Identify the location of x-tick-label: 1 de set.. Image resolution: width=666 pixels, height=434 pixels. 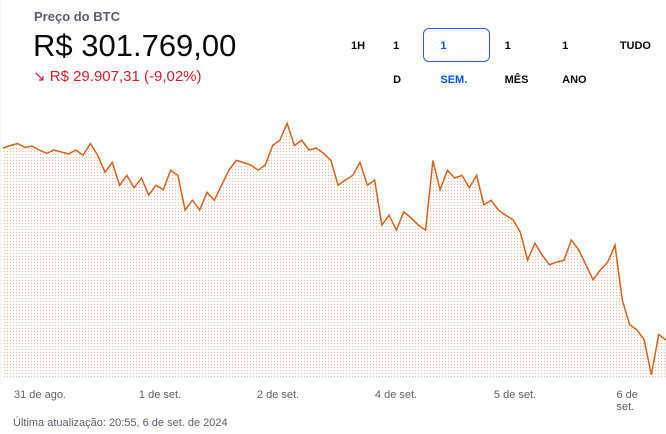
(160, 395).